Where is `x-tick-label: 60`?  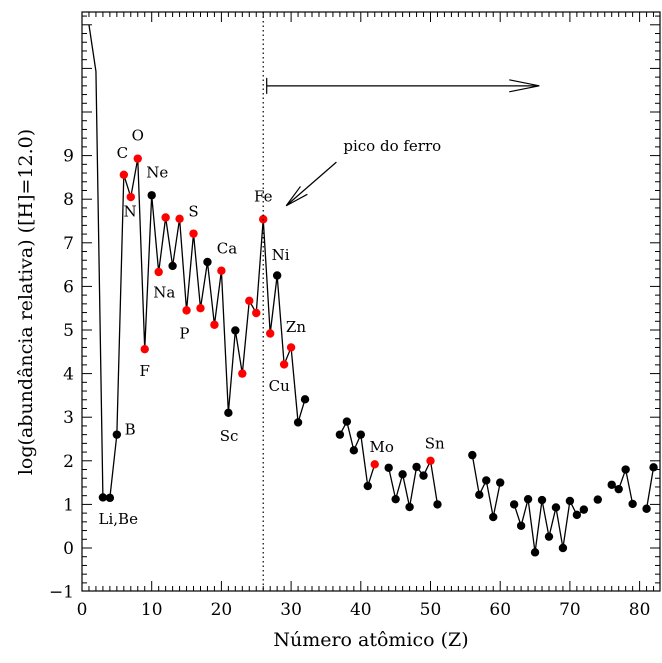 x-tick-label: 60 is located at coordinates (500, 610).